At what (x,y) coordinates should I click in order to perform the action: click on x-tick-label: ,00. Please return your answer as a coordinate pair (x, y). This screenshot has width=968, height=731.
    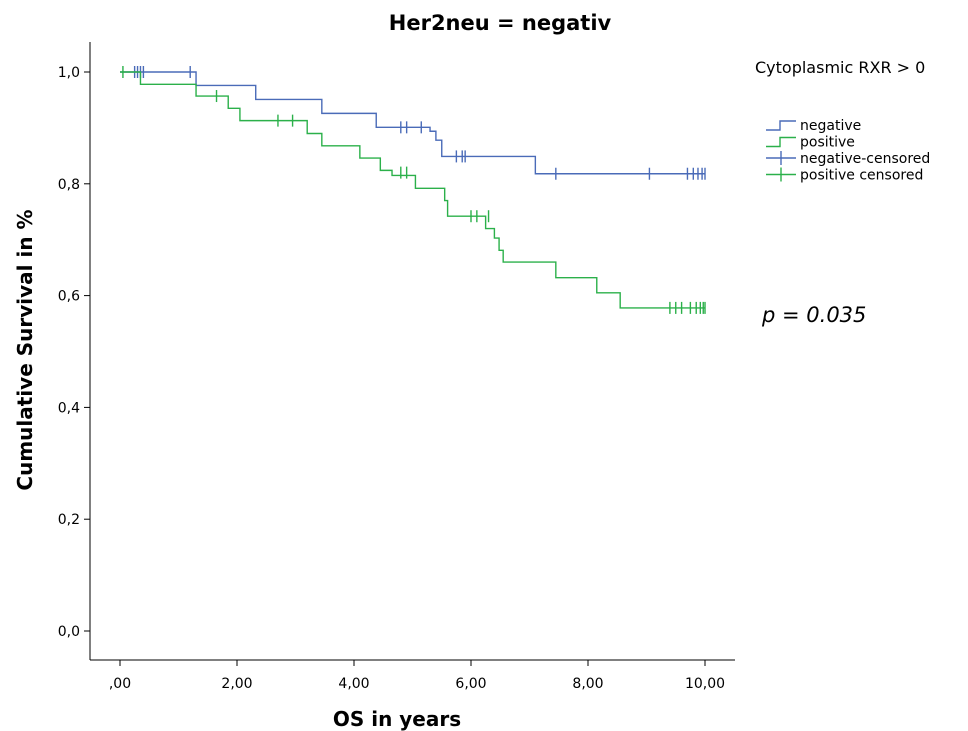
    Looking at the image, I should click on (120, 684).